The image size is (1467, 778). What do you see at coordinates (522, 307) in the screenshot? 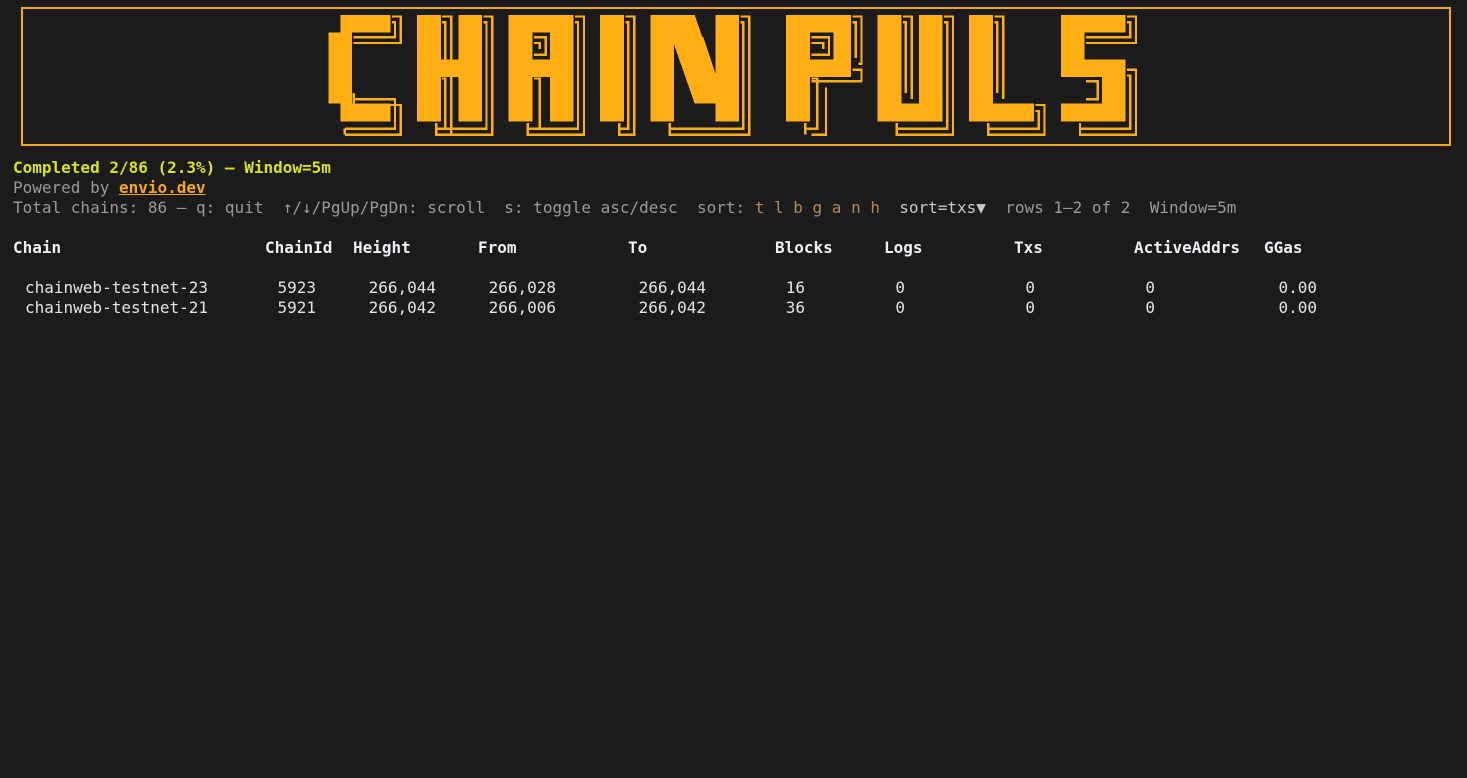
I see `cell-from: 266,006` at bounding box center [522, 307].